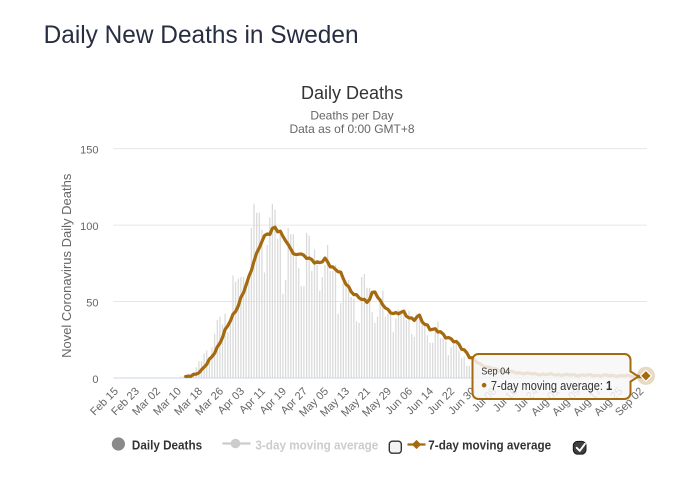 Image resolution: width=675 pixels, height=500 pixels. What do you see at coordinates (552, 385) in the screenshot?
I see `svg-text: 7-day moving average: 1` at bounding box center [552, 385].